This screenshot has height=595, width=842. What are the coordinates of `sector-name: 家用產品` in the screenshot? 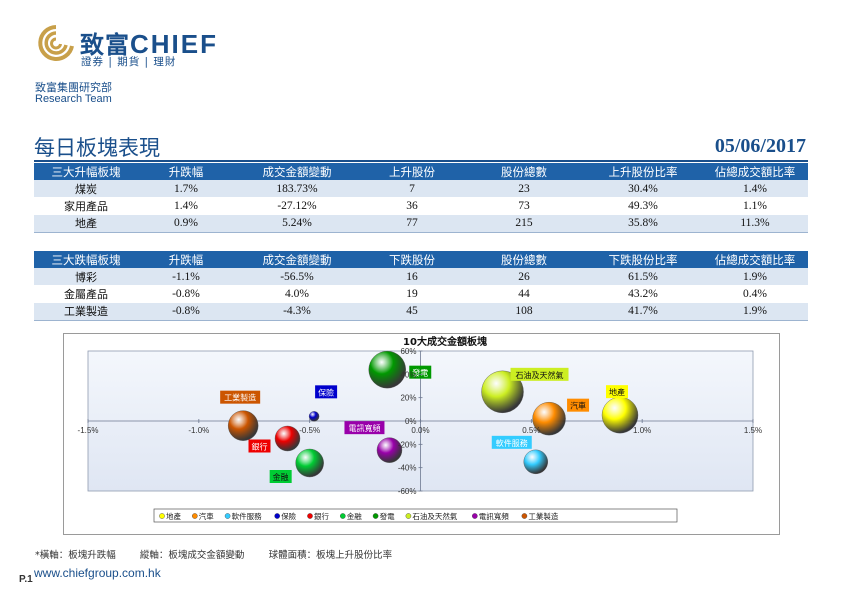 It's located at (86, 206).